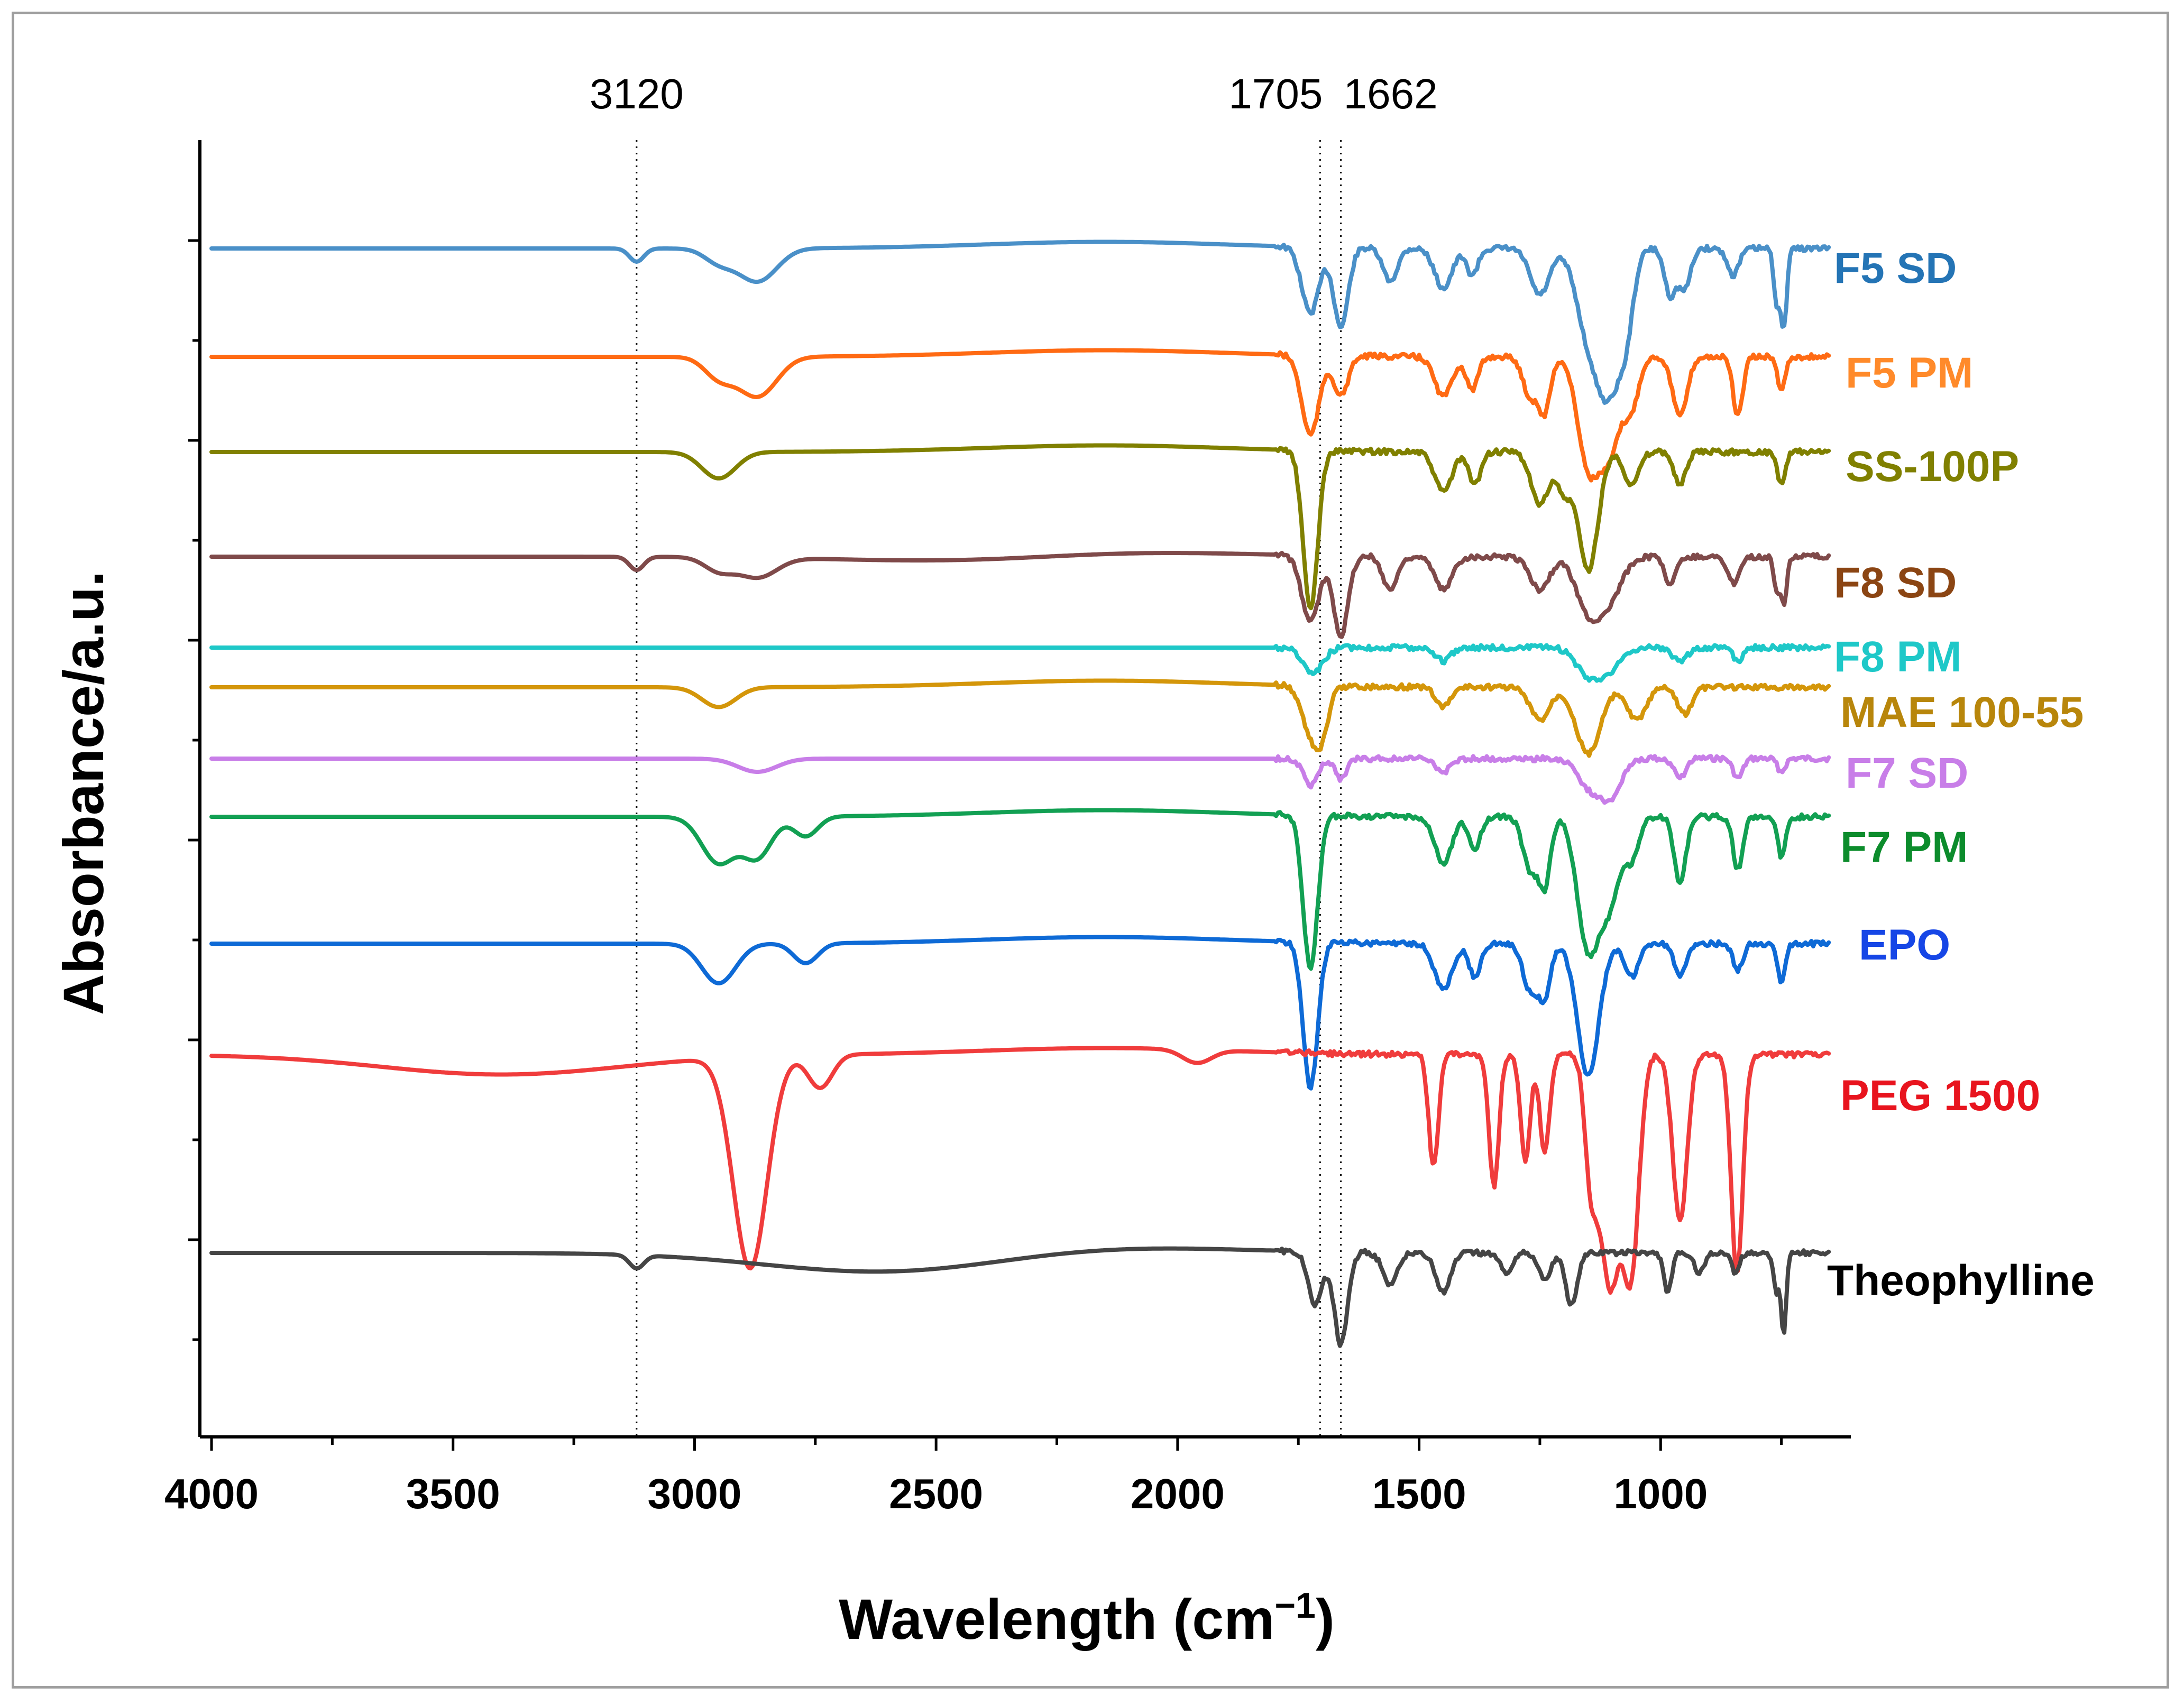 The height and width of the screenshot is (1706, 2184). I want to click on series-label: F5 SD, so click(1895, 268).